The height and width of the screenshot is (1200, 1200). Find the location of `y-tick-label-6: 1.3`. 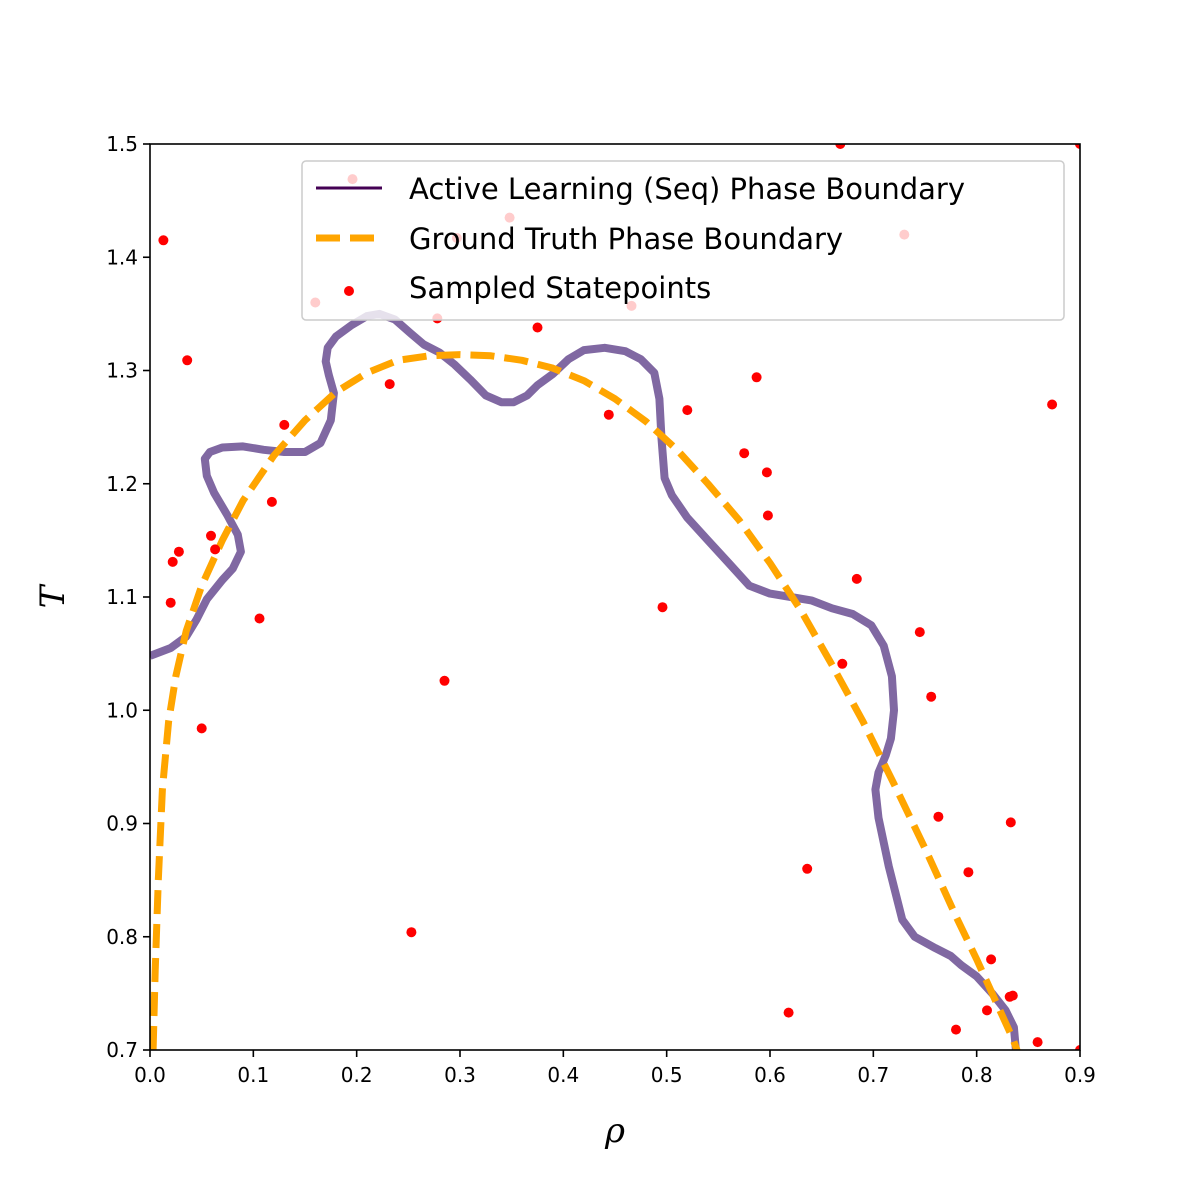

y-tick-label-6: 1.3 is located at coordinates (122, 371).